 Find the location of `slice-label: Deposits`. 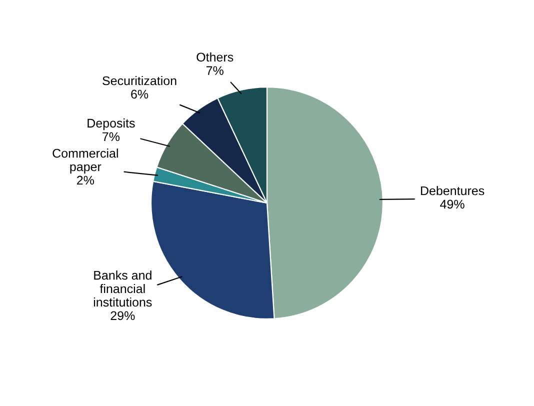

slice-label: Deposits is located at coordinates (111, 124).